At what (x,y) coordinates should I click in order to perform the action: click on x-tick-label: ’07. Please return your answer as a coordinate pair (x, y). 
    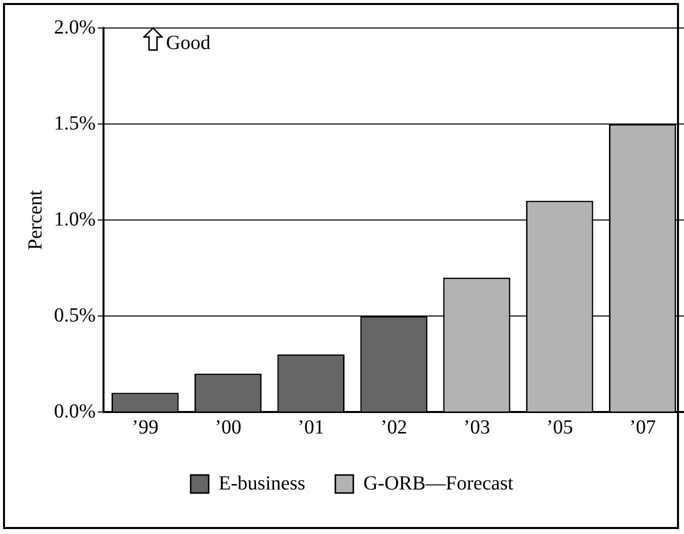
    Looking at the image, I should click on (642, 427).